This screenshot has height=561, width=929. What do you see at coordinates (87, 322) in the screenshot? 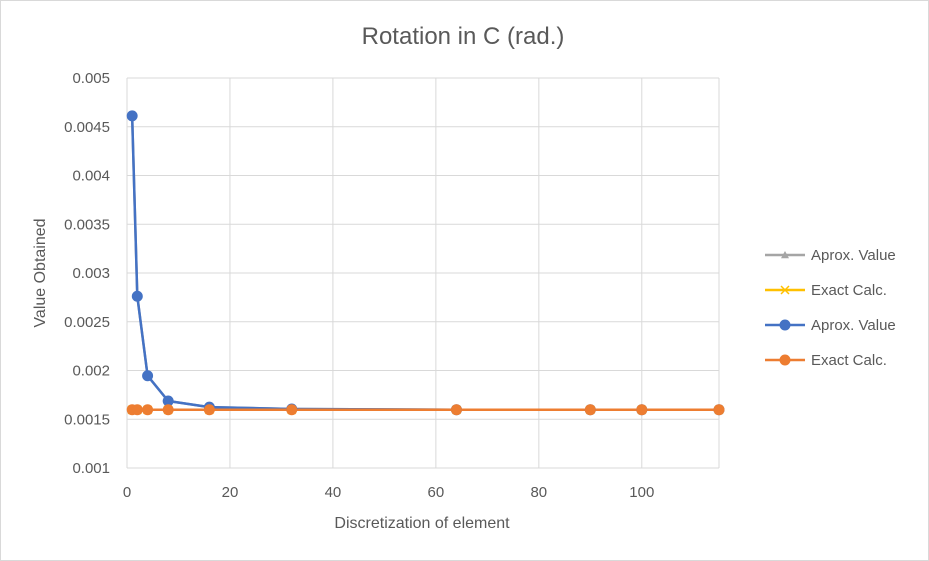
I see `y-tick-label: 0.0025` at bounding box center [87, 322].